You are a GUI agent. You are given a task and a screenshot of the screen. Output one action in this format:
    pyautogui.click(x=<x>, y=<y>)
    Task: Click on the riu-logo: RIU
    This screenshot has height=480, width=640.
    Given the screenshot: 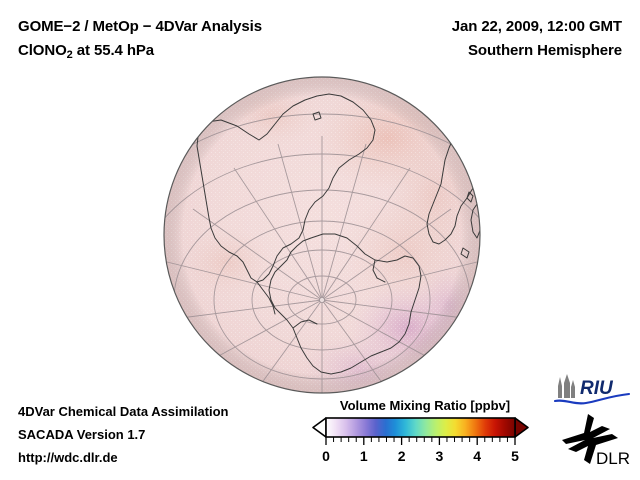 What is the action you would take?
    pyautogui.click(x=592, y=393)
    